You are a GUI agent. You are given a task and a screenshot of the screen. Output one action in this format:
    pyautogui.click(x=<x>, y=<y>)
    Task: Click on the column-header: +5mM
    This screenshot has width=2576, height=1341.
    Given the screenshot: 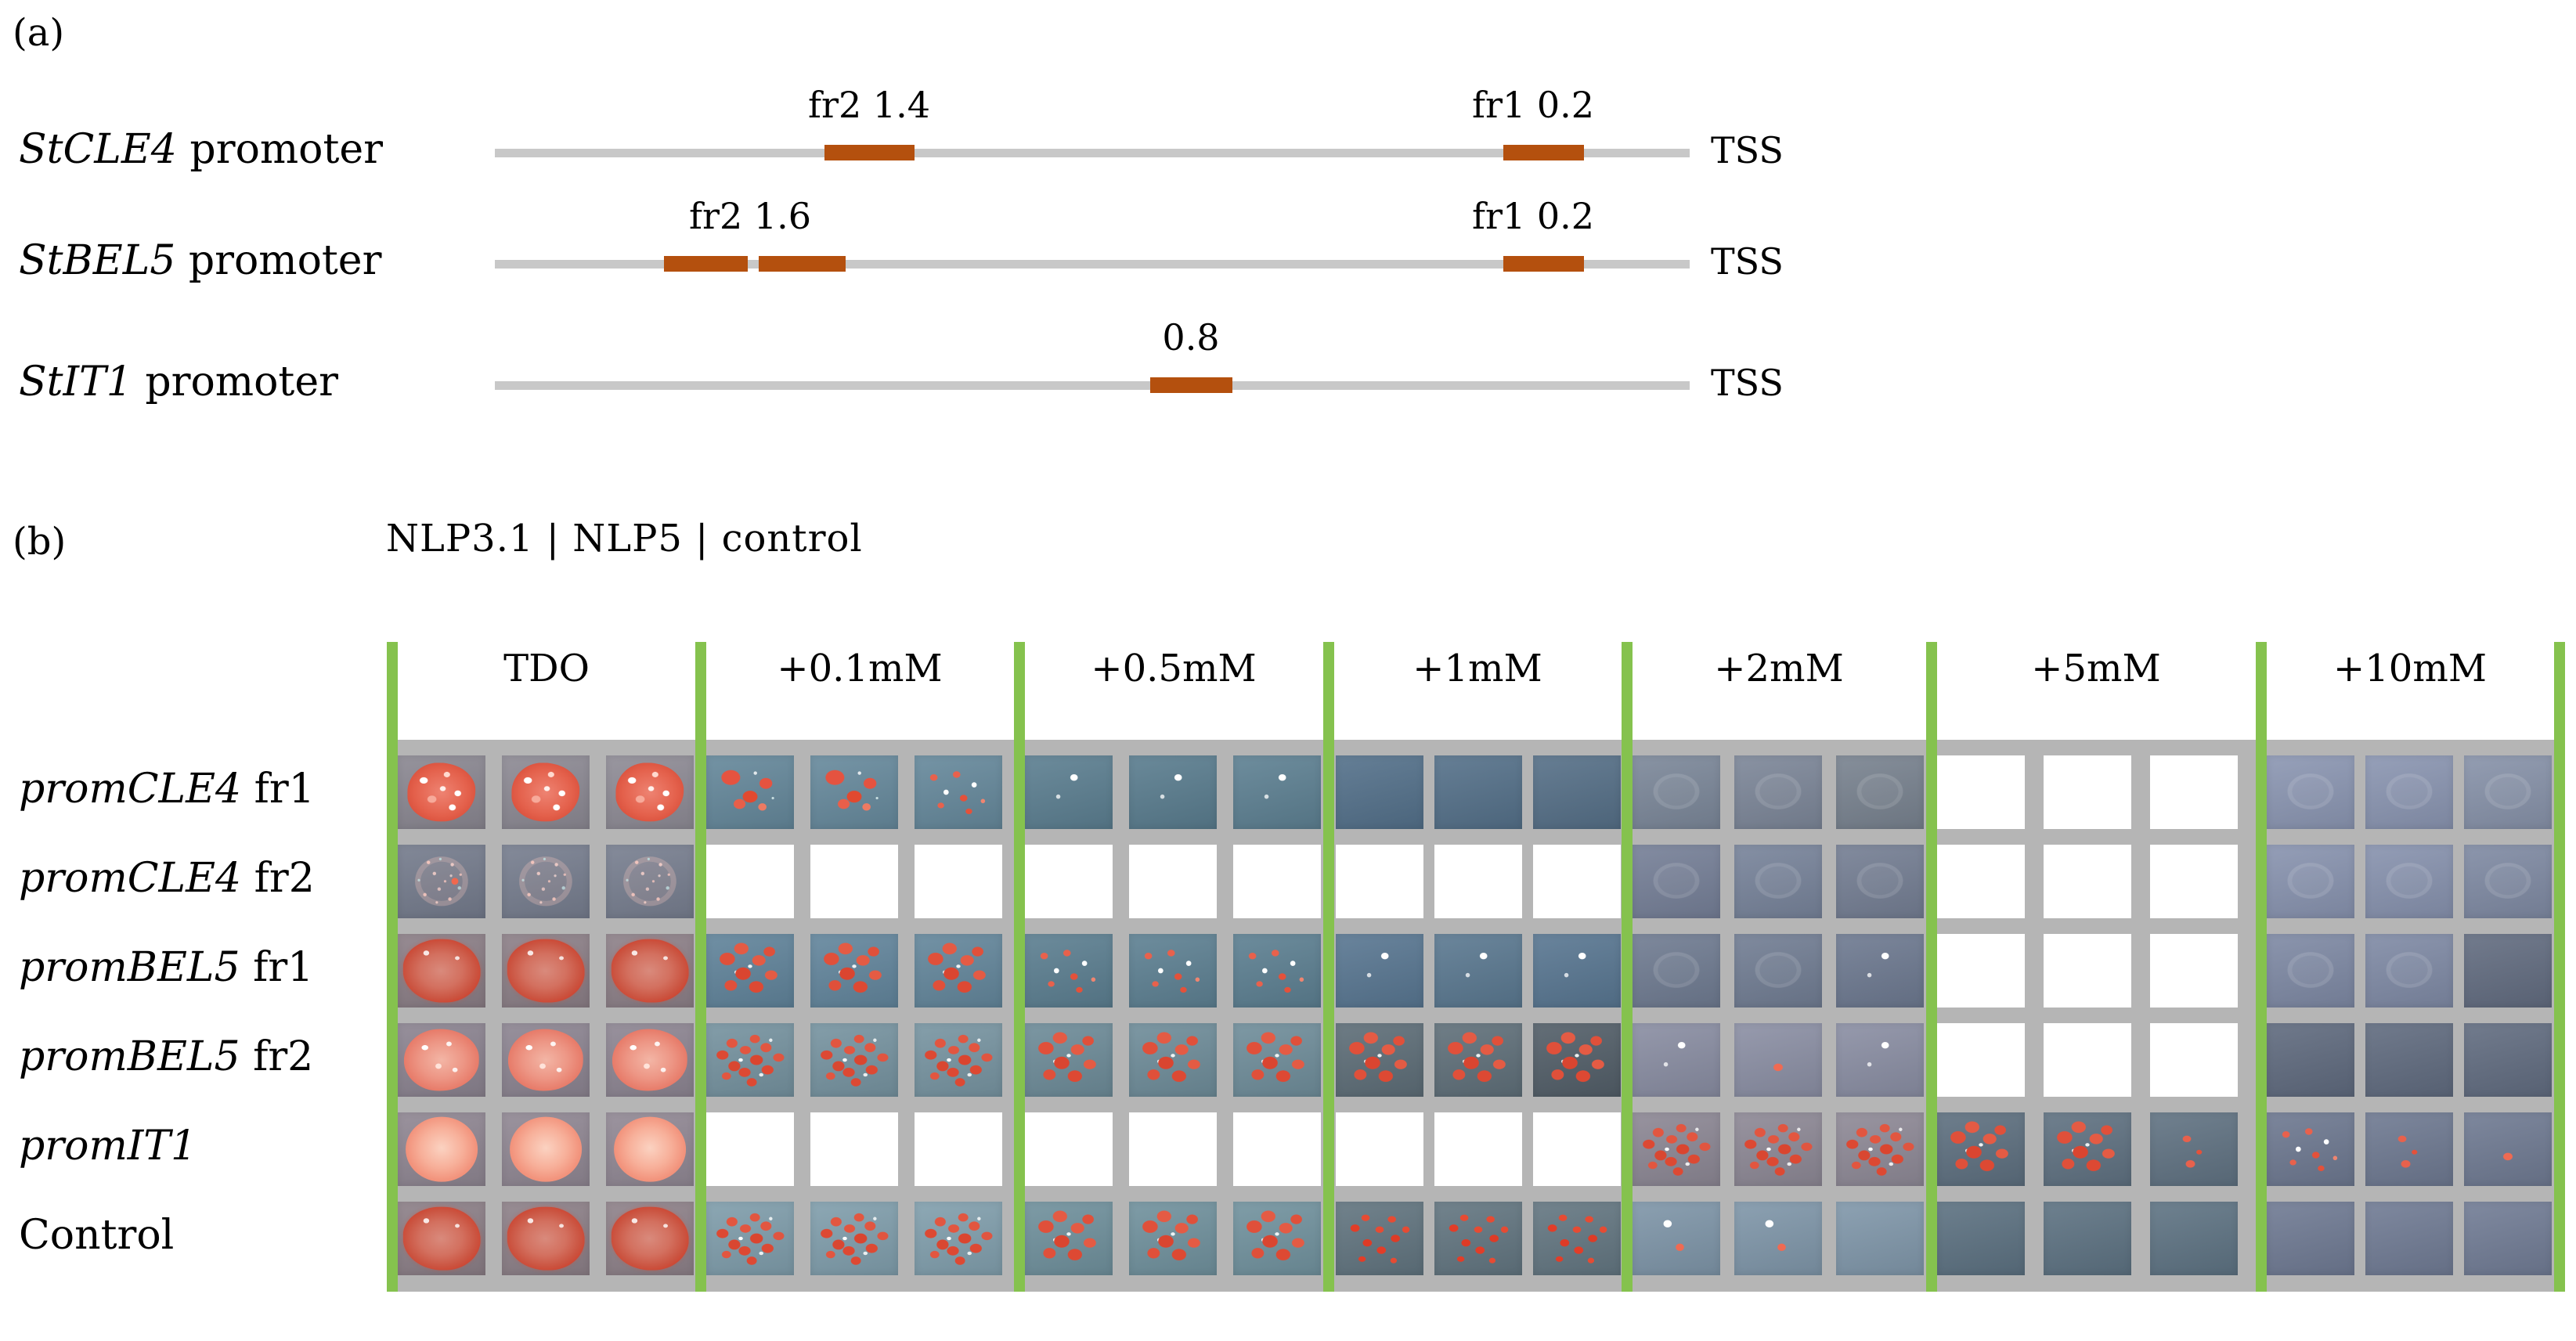 What is the action you would take?
    pyautogui.click(x=2096, y=668)
    